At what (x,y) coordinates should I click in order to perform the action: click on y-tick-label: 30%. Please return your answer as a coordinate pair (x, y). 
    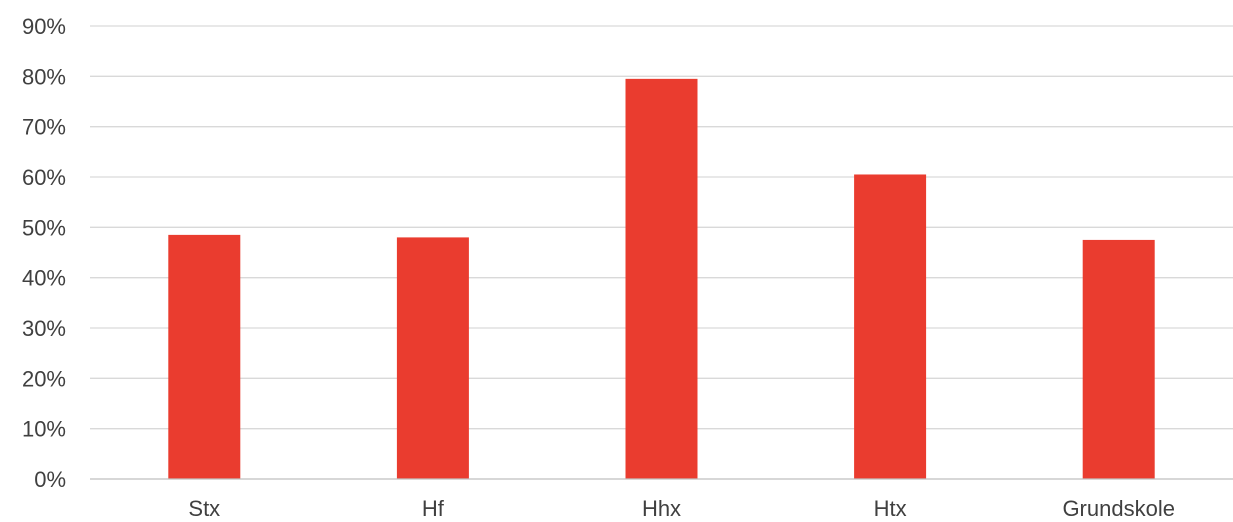
    Looking at the image, I should click on (44, 328).